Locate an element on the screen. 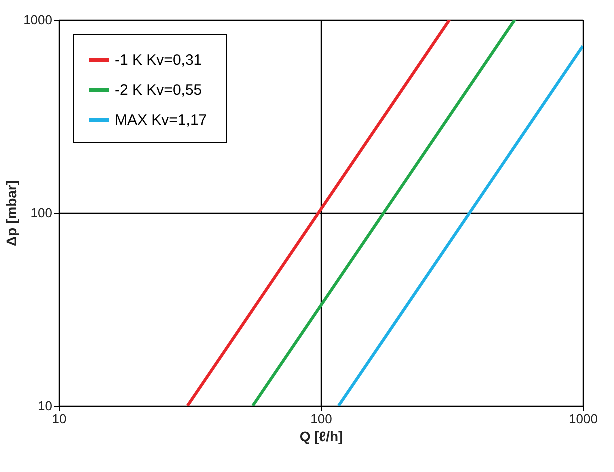 Image resolution: width=614 pixels, height=472 pixels. x-axis-title: Q [ℓ/h] is located at coordinates (322, 436).